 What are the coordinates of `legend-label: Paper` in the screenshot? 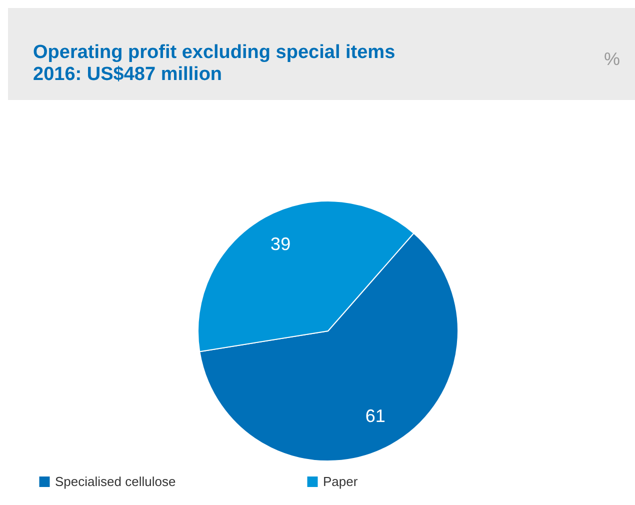 It's located at (340, 481).